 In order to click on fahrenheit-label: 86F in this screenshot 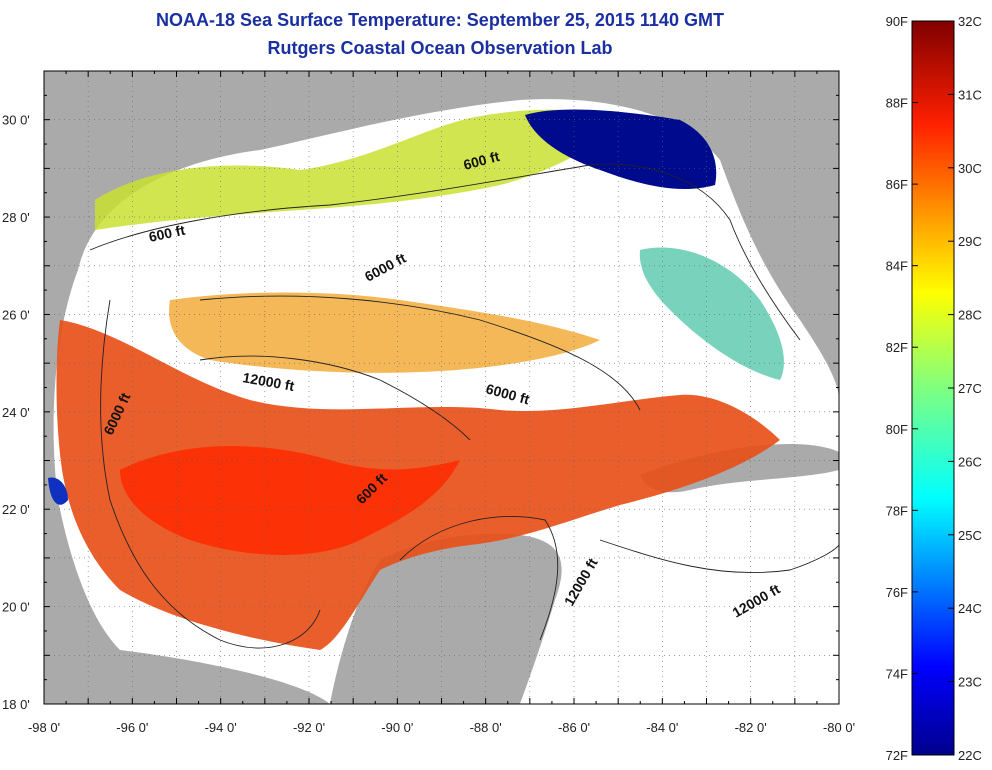, I will do `click(897, 184)`.